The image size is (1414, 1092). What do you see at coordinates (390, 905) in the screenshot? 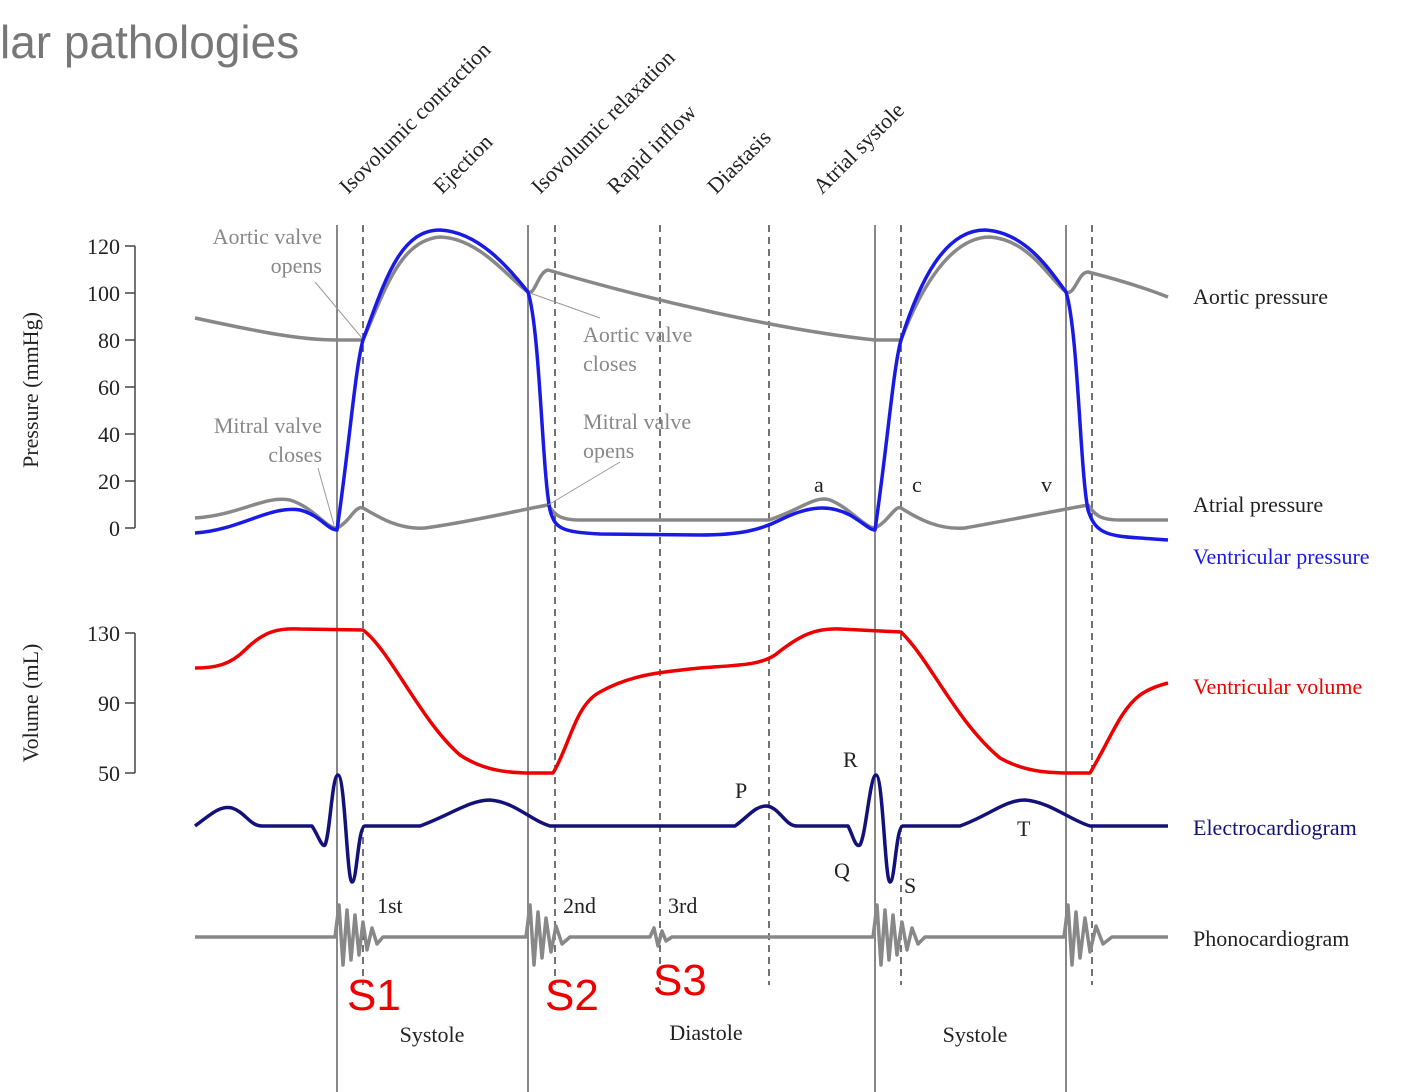
I see `sound-label: 1st` at bounding box center [390, 905].